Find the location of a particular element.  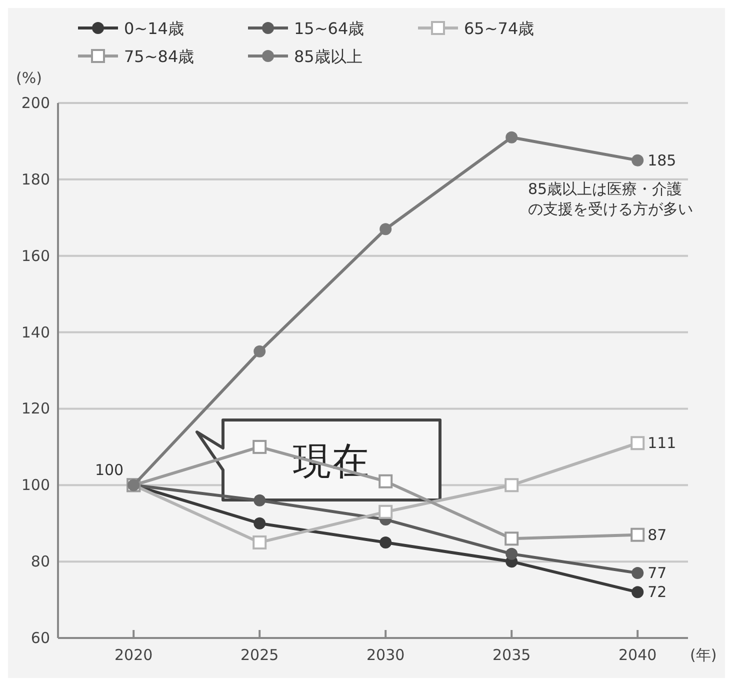

y-tick-label: 160 is located at coordinates (35, 255).